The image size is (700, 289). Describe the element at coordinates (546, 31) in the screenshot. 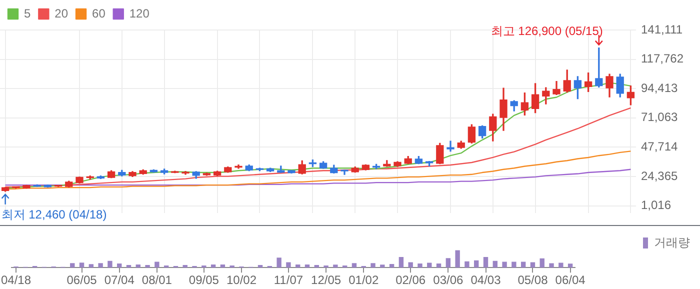

I see `annotation: 최고 126,900 (05/15)` at that location.